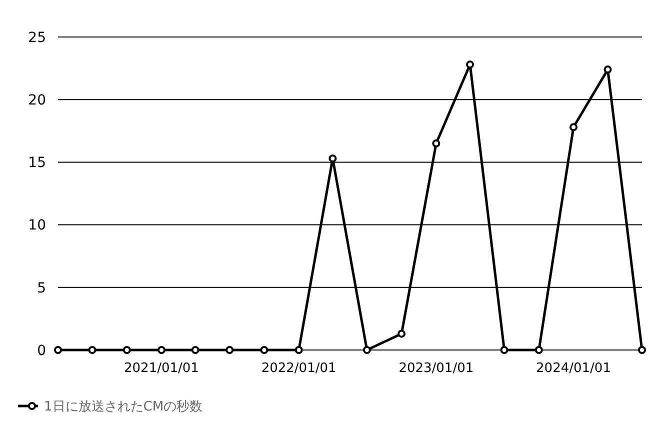 Image resolution: width=660 pixels, height=421 pixels. Describe the element at coordinates (41, 350) in the screenshot. I see `y-tick-label: 0` at that location.